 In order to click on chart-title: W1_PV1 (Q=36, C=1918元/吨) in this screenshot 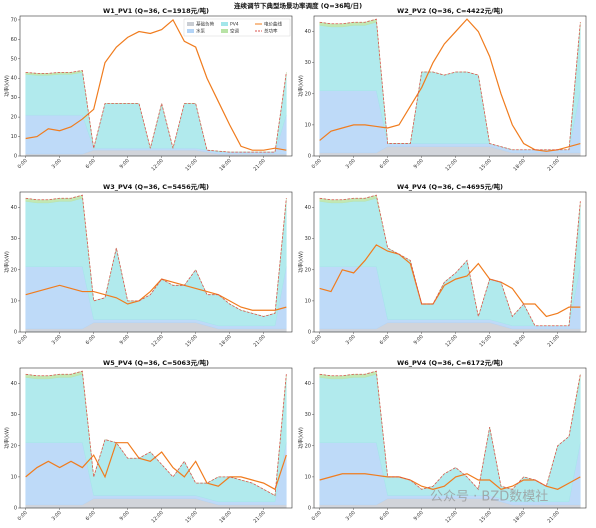, I will do `click(156, 10)`.